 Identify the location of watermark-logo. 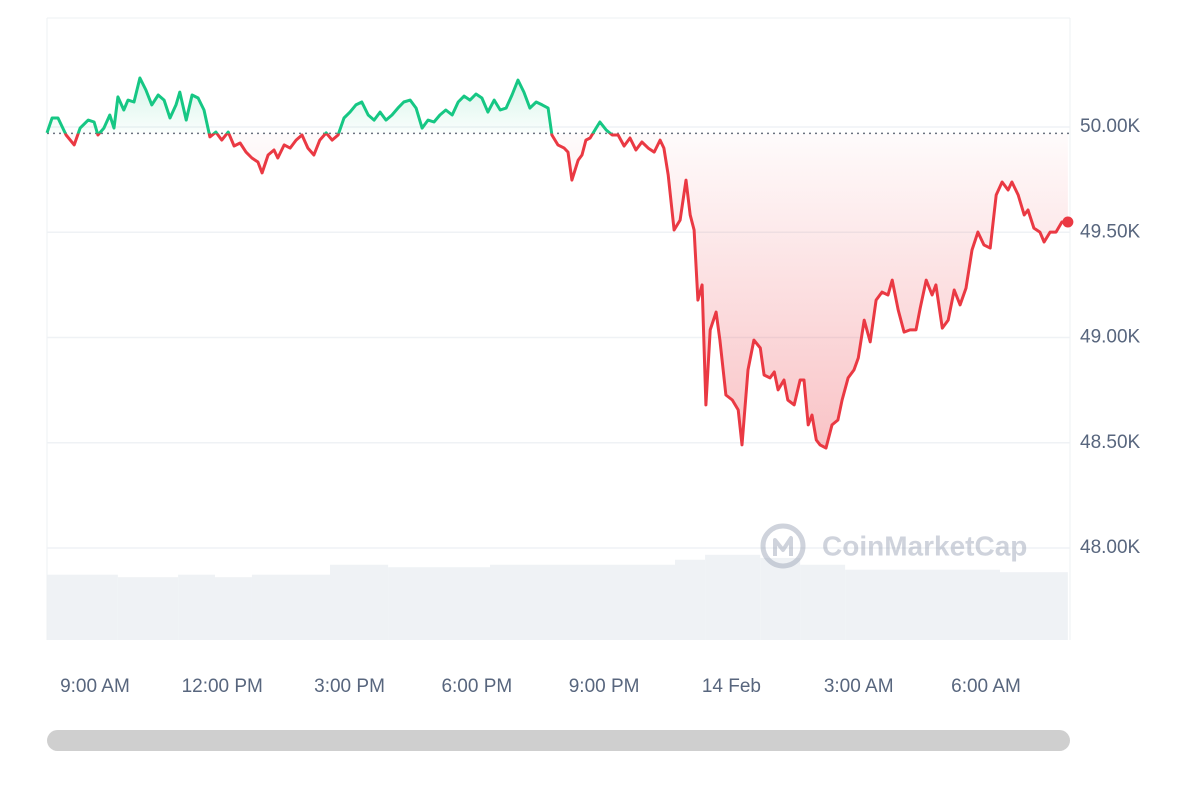
(783, 546).